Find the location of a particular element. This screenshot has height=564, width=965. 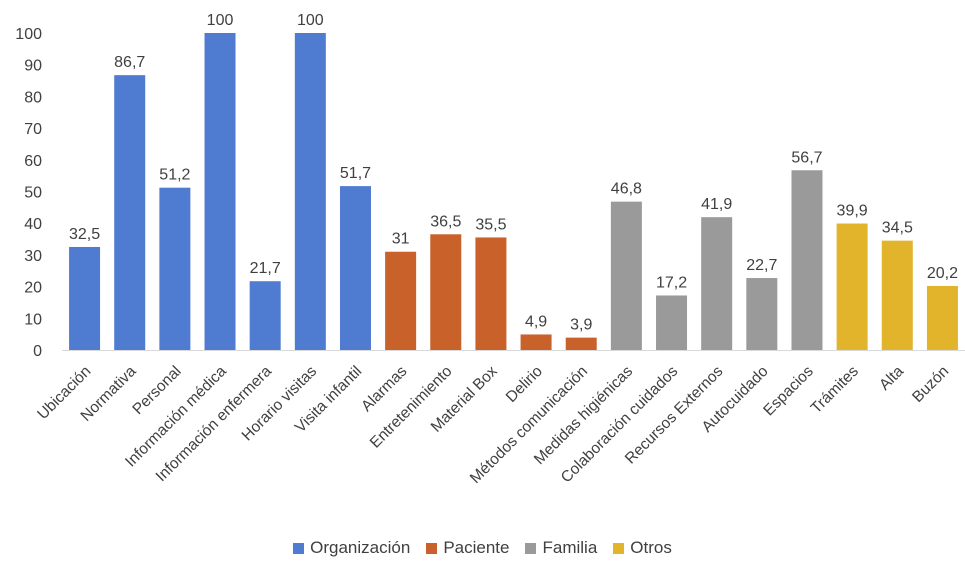

data-label: 56,7 is located at coordinates (806, 157).